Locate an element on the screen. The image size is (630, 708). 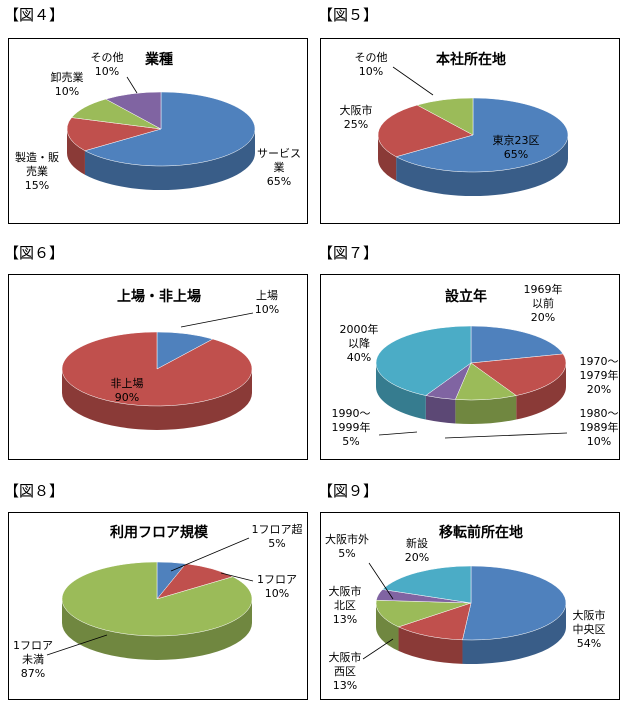
slice-label-2: 1フロア未満 87% is located at coordinates (33, 659).